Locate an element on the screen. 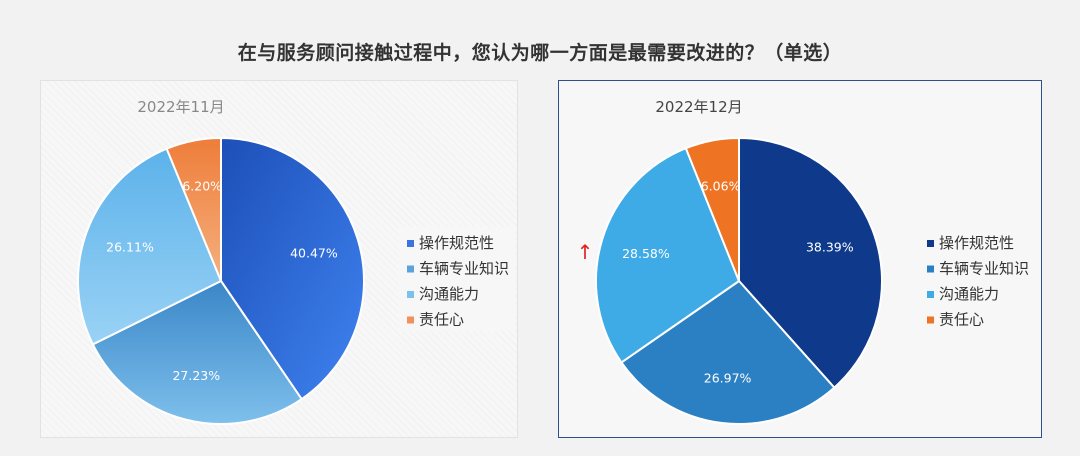 Image resolution: width=1080 pixels, height=456 pixels. data-label-communication: 26.11% is located at coordinates (130, 247).